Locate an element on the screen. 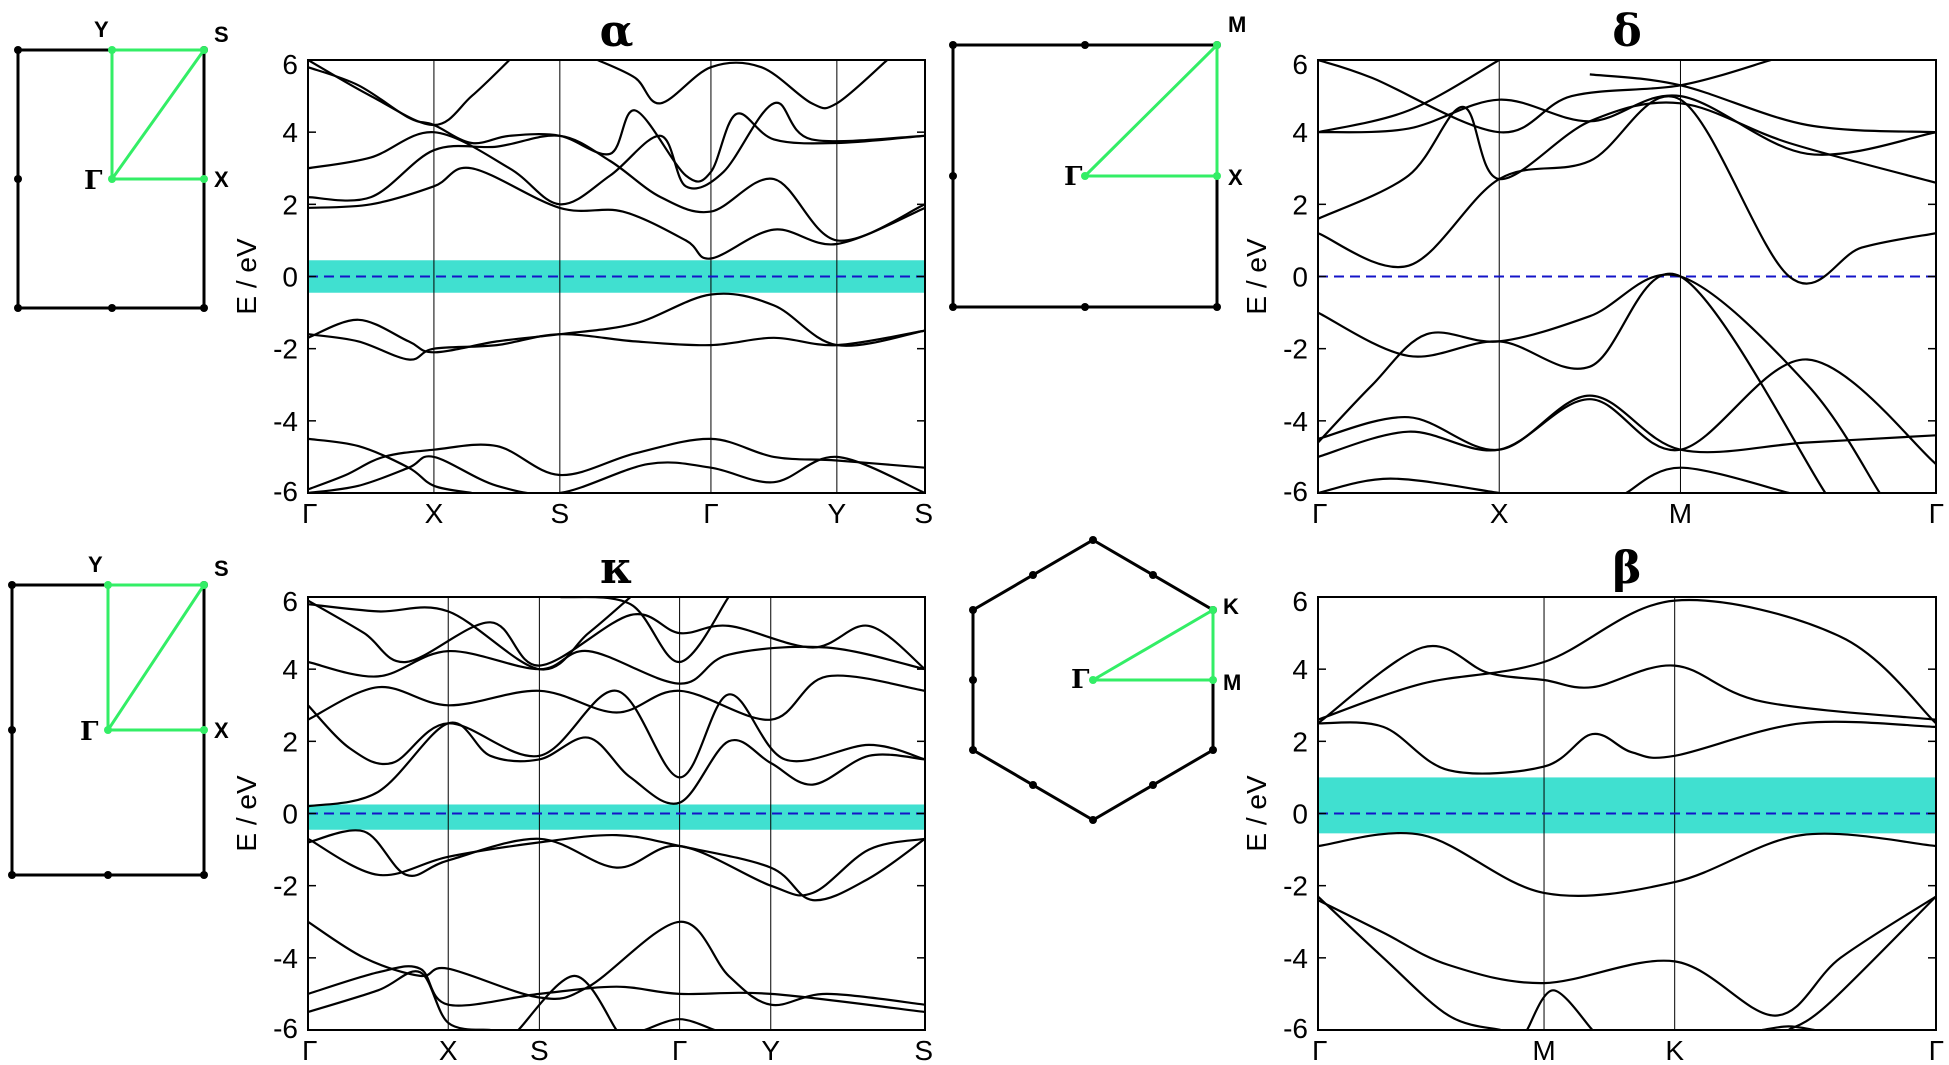 The width and height of the screenshot is (1949, 1065). bands-group is located at coordinates (1627, 814).